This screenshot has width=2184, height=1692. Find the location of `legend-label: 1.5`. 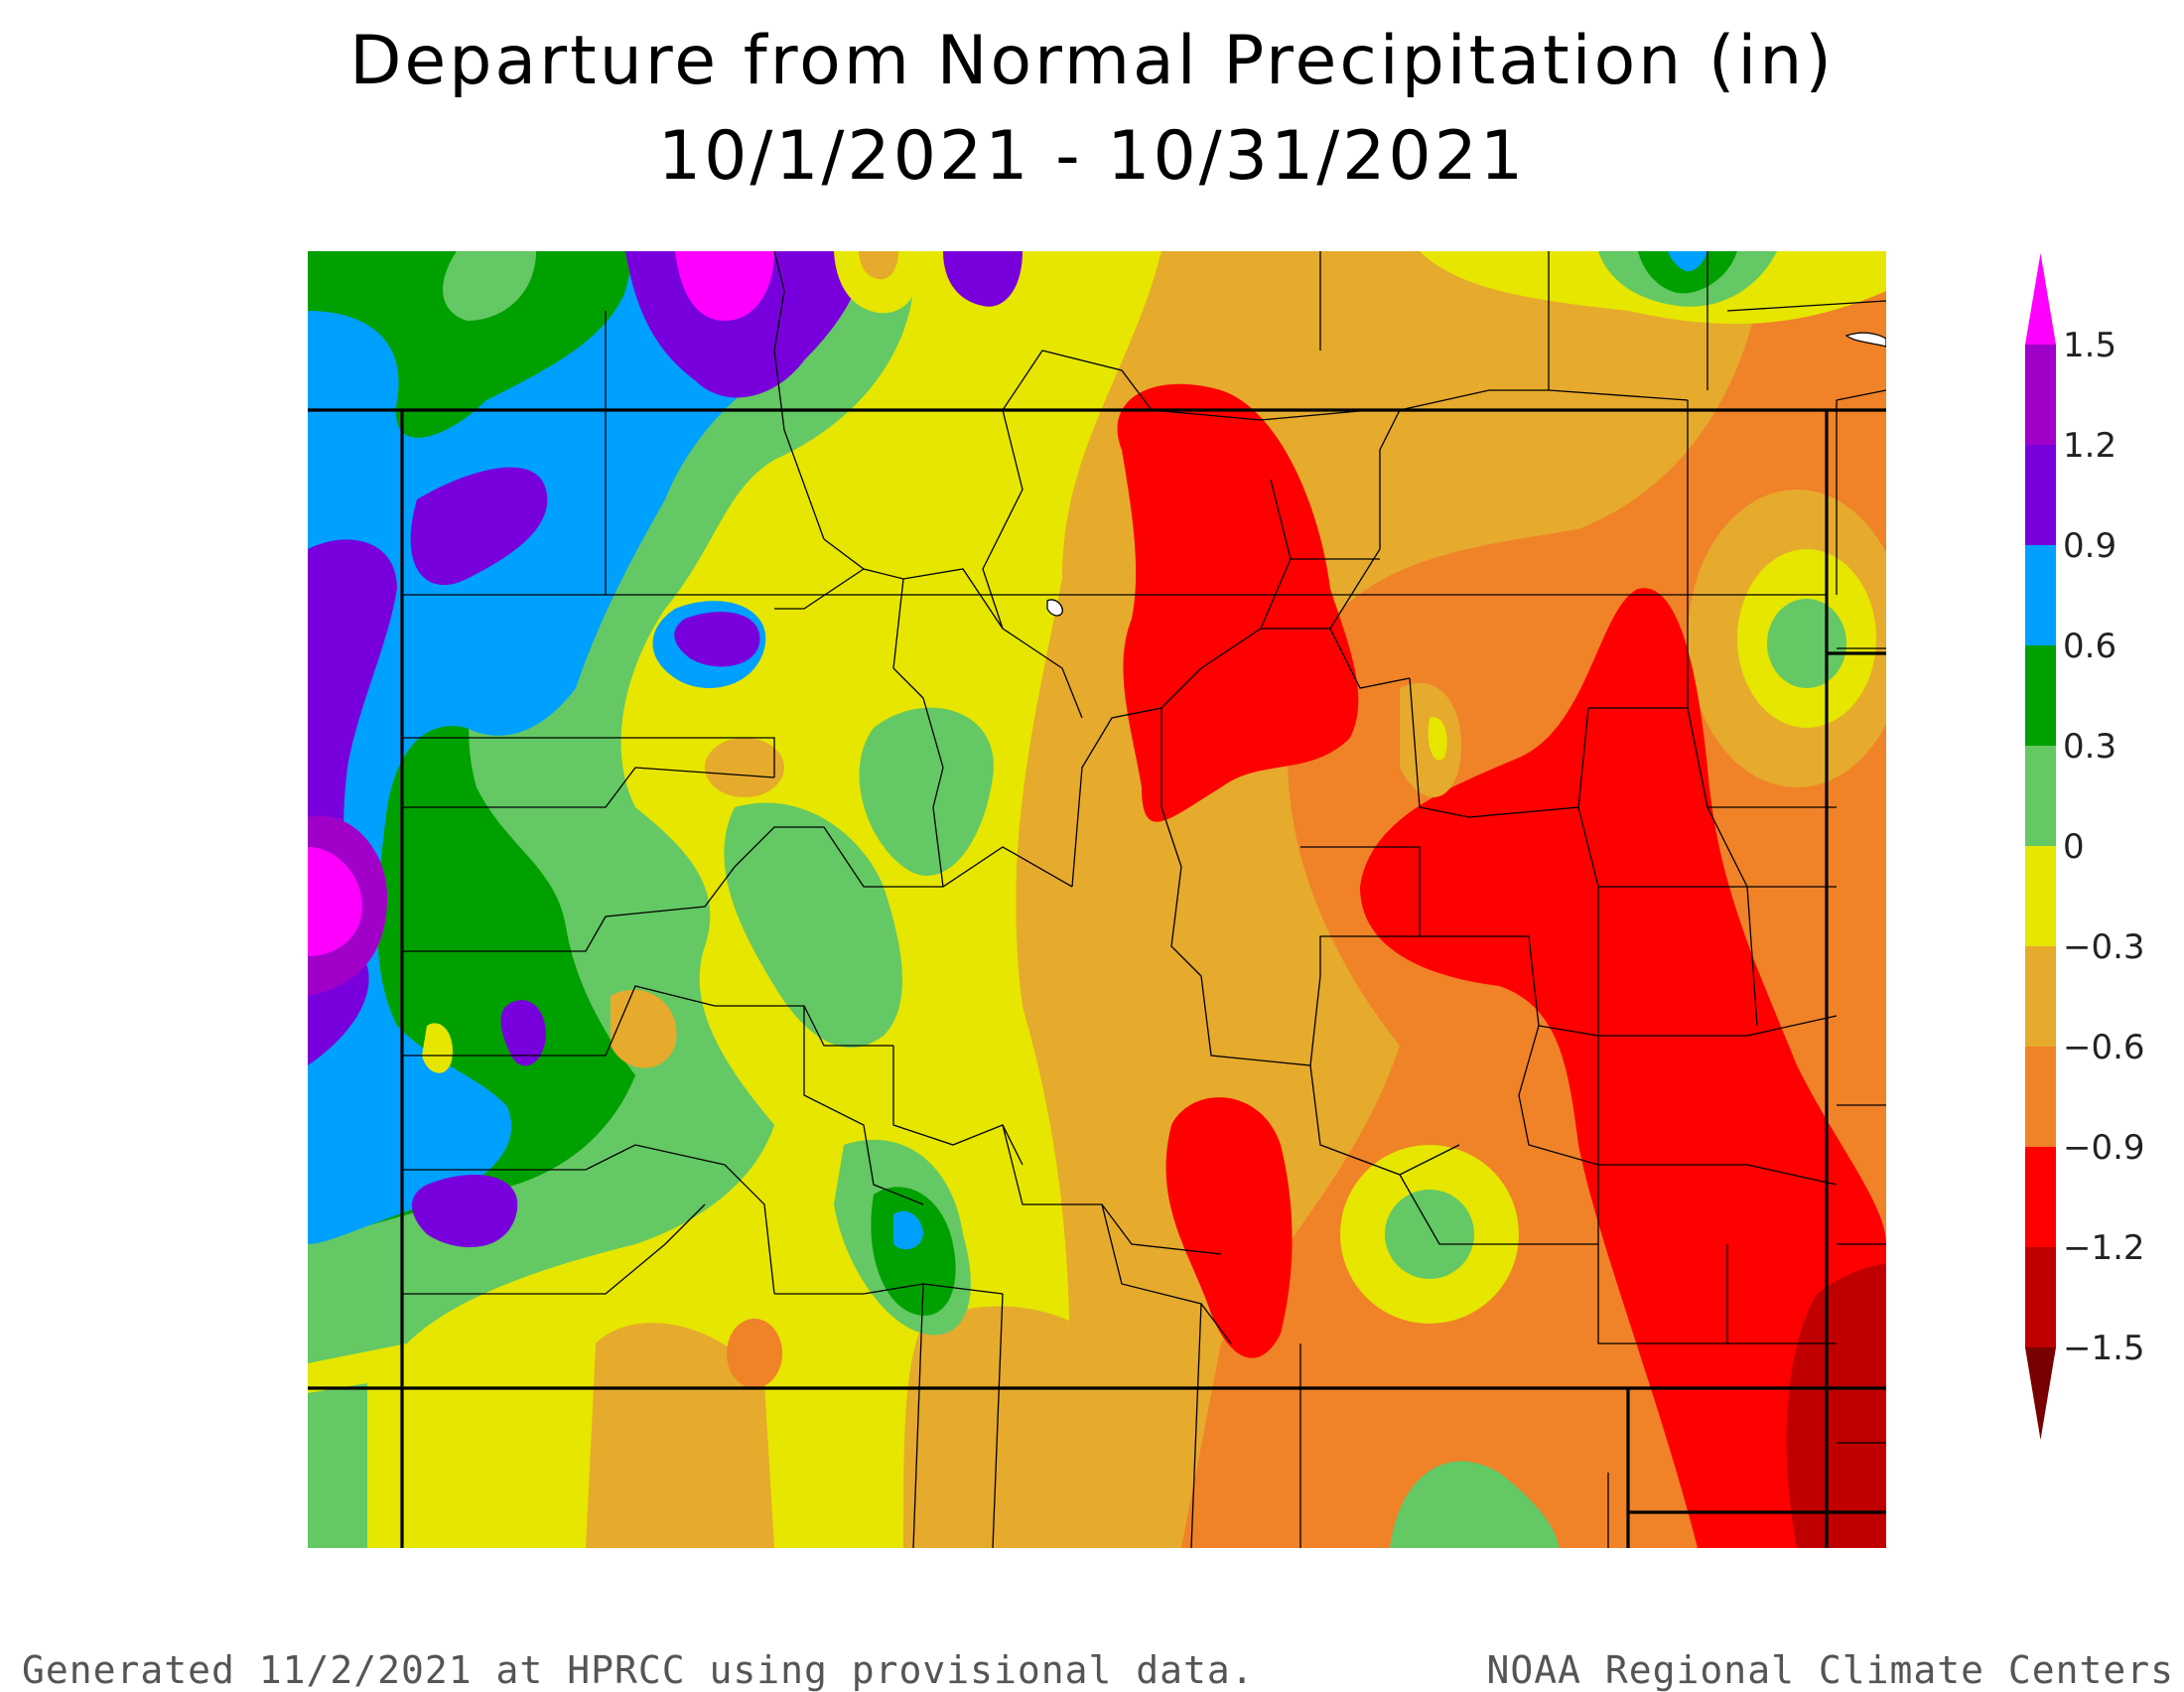

legend-label: 1.5 is located at coordinates (2089, 345).